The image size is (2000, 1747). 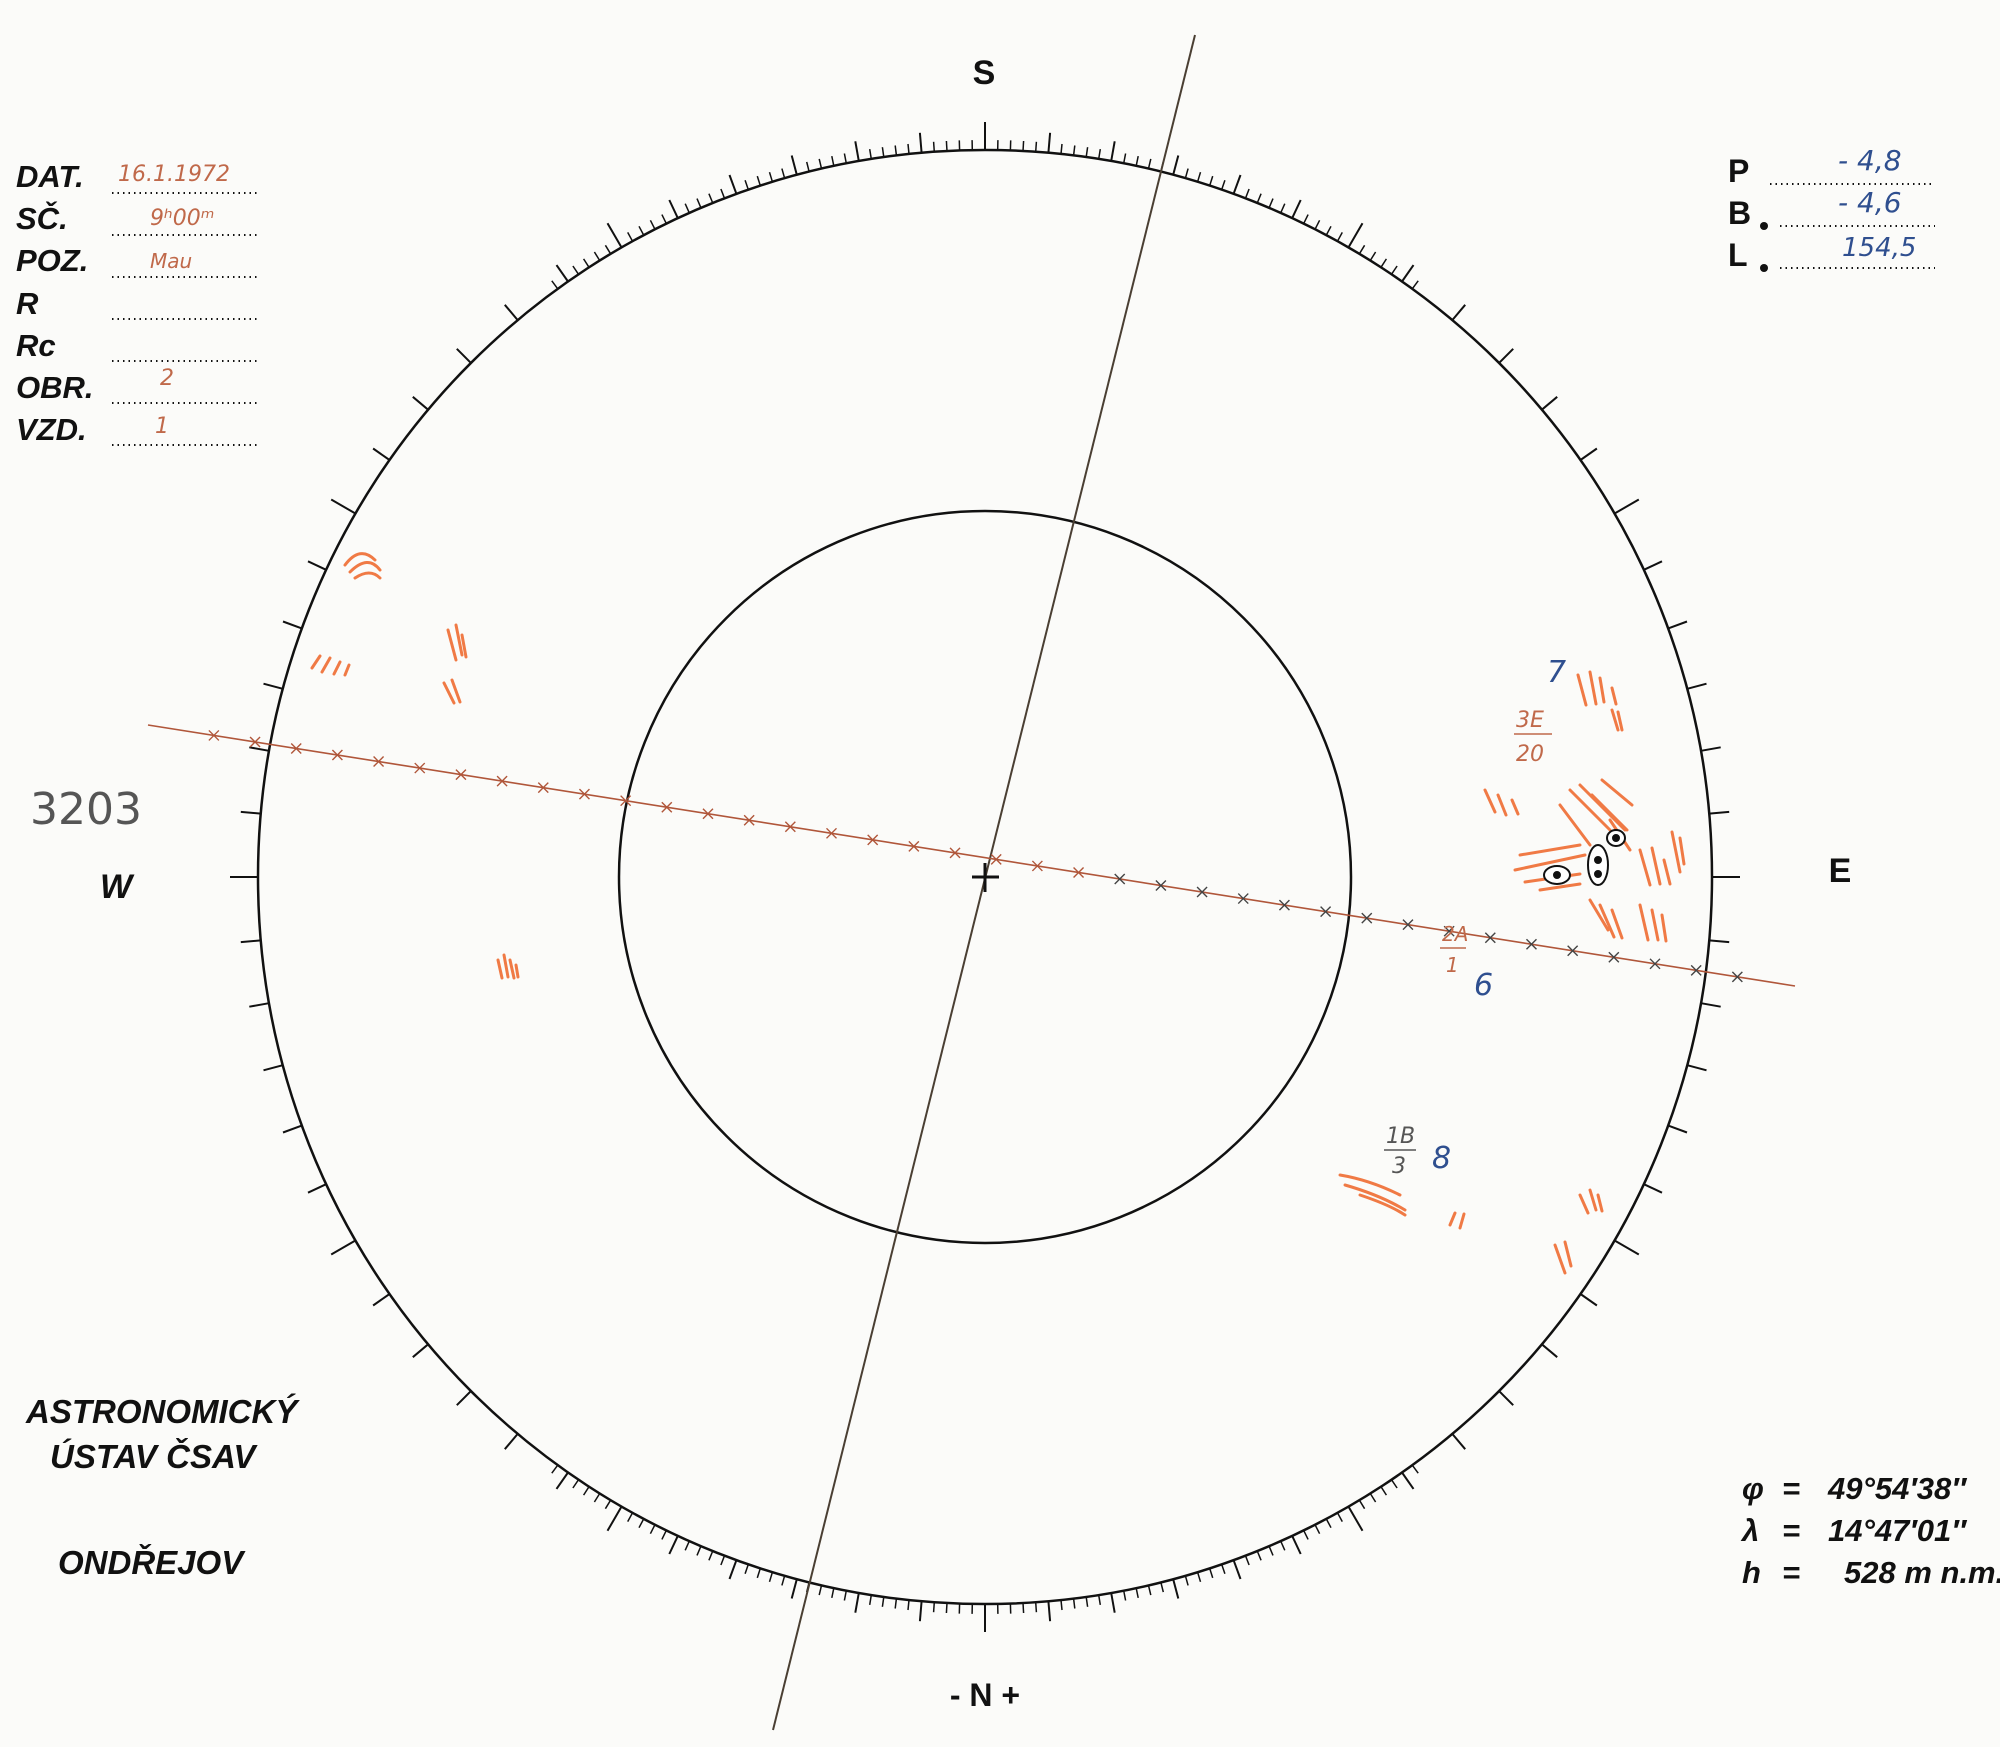 What do you see at coordinates (1584, 857) in the screenshot?
I see `sunspot-group` at bounding box center [1584, 857].